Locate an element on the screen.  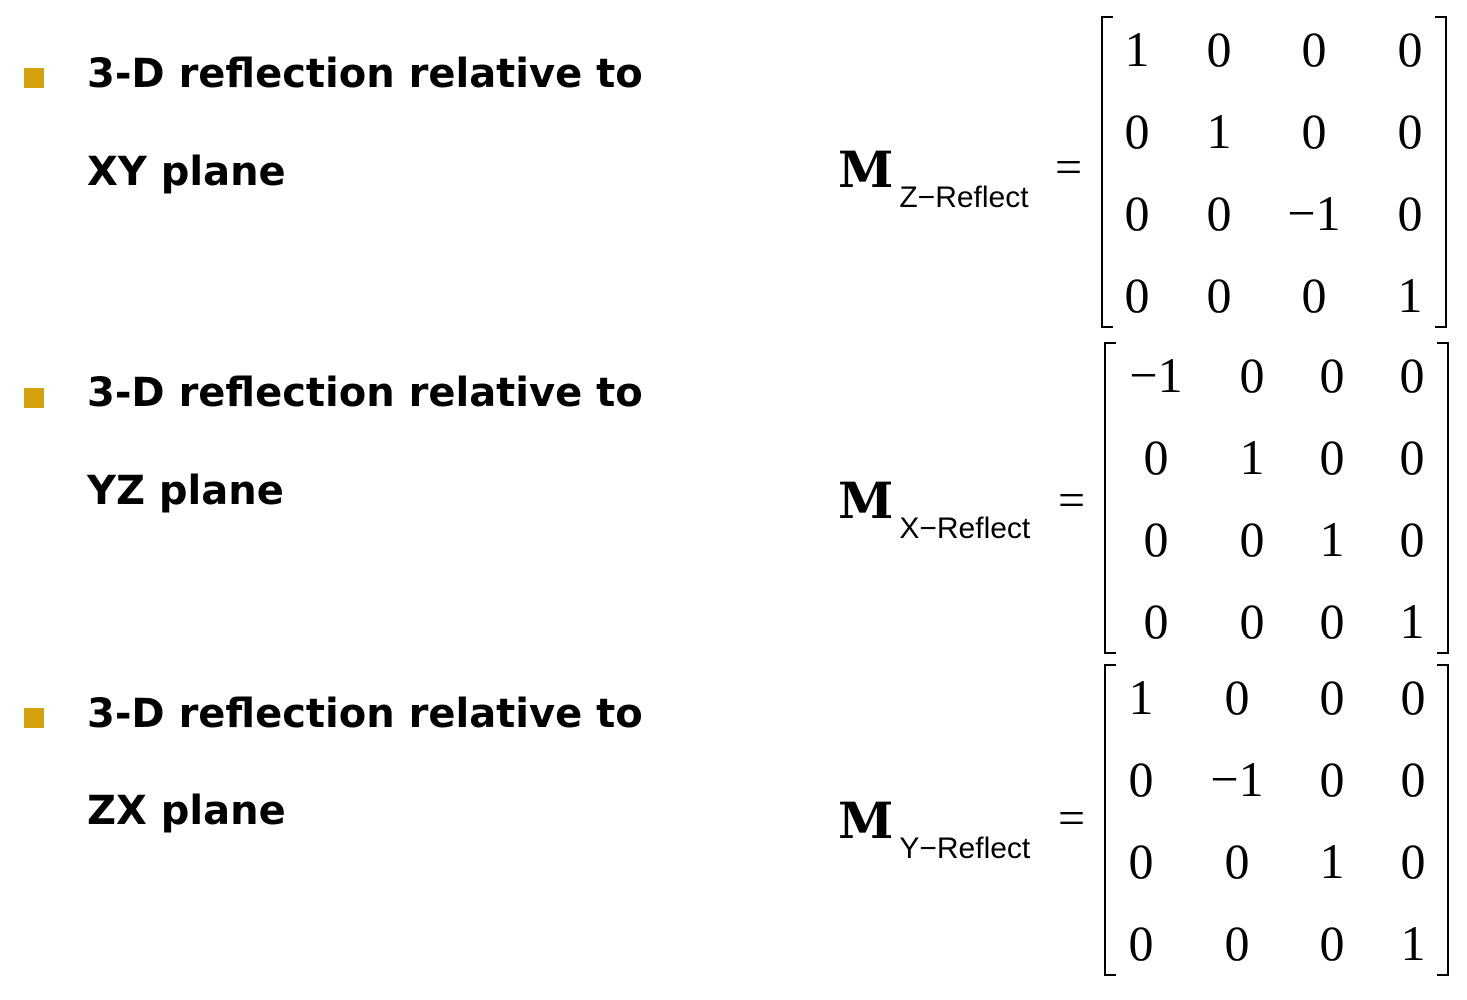
matrix-subscript: Z−Reflect is located at coordinates (964, 197).